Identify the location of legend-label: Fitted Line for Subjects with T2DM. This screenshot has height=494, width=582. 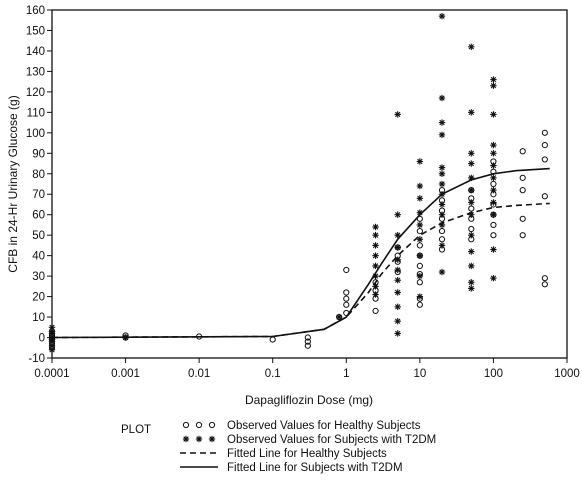
(315, 468).